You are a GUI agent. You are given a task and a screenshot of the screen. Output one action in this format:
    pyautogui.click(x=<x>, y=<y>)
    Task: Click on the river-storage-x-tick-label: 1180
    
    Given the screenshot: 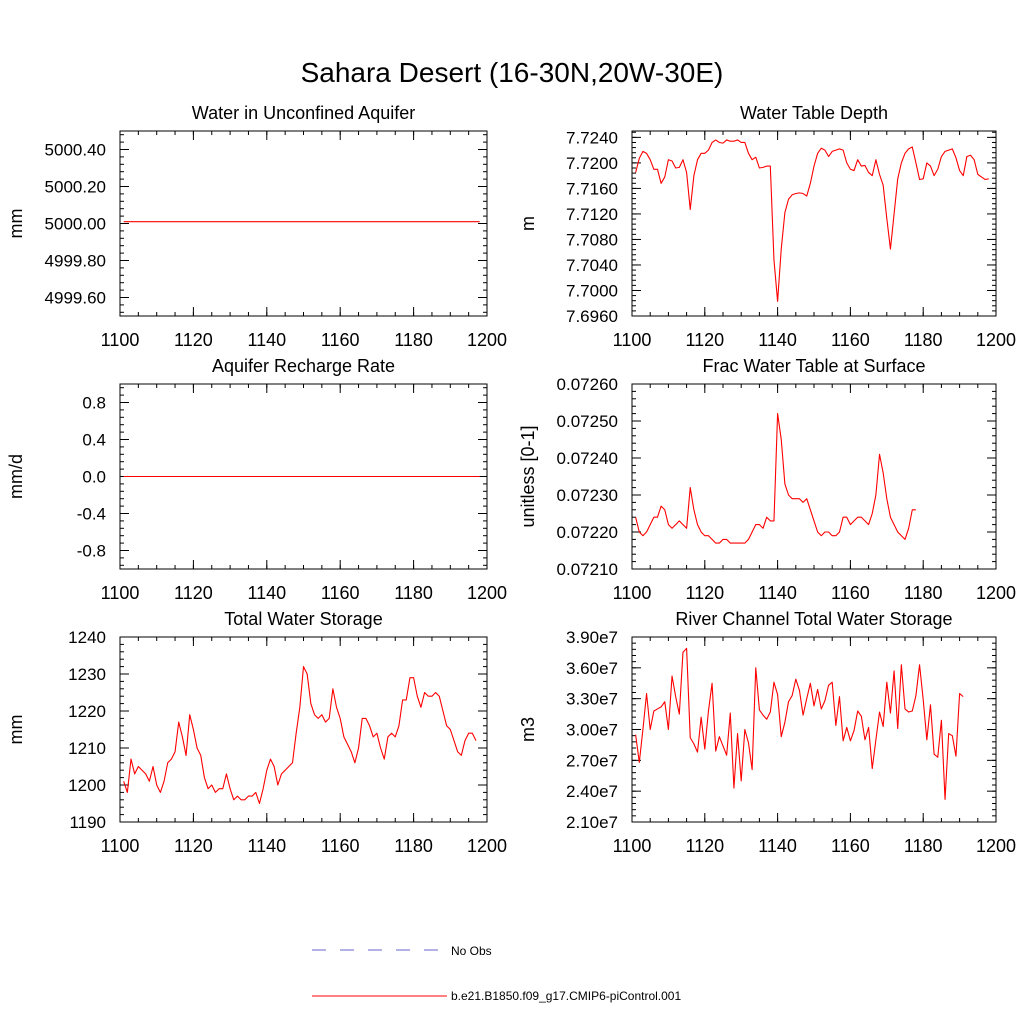 What is the action you would take?
    pyautogui.click(x=923, y=846)
    